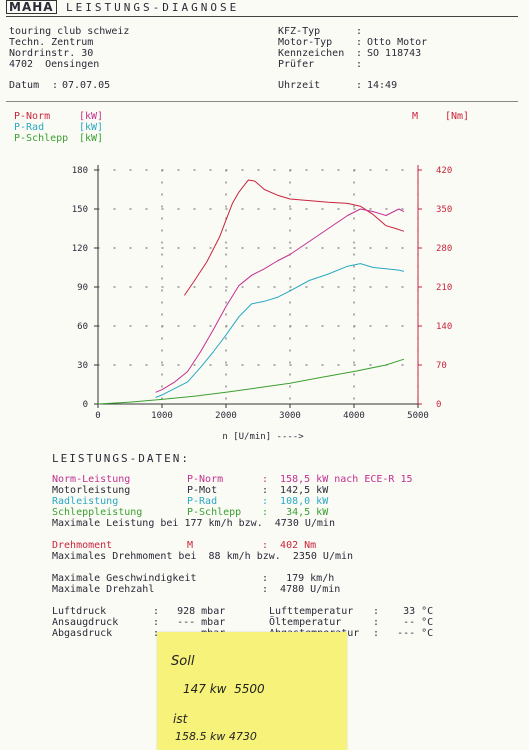 The height and width of the screenshot is (750, 529). What do you see at coordinates (183, 661) in the screenshot?
I see `note-soll: Soll` at bounding box center [183, 661].